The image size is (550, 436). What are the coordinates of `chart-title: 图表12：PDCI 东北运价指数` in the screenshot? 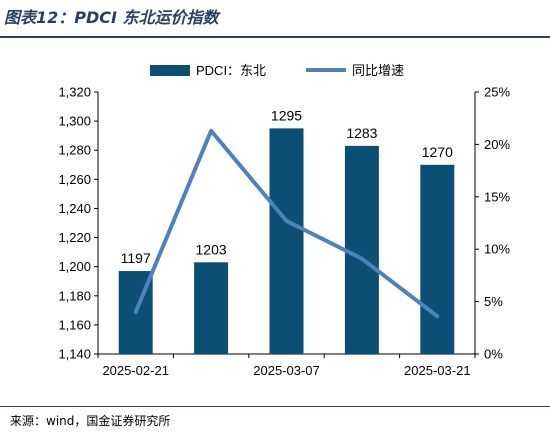 It's located at (111, 17).